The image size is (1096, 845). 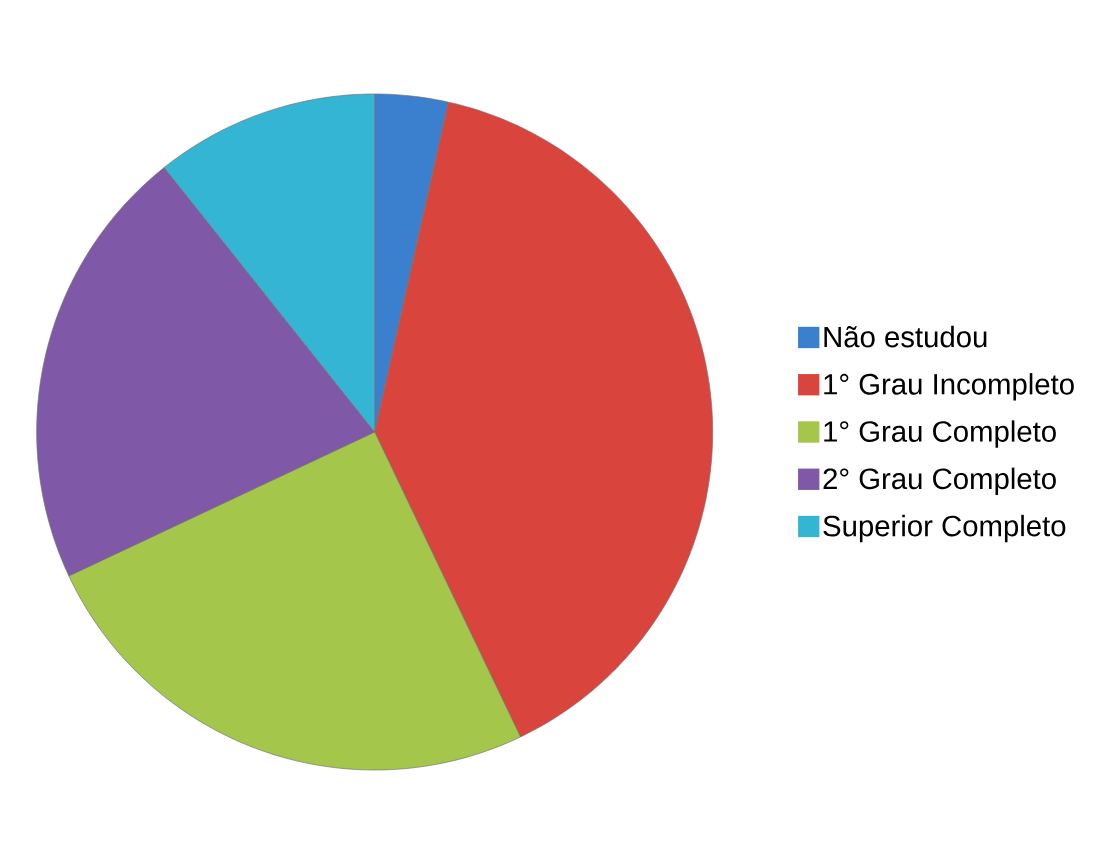 I want to click on legend-label: 1° Grau Incompleto, so click(x=949, y=386).